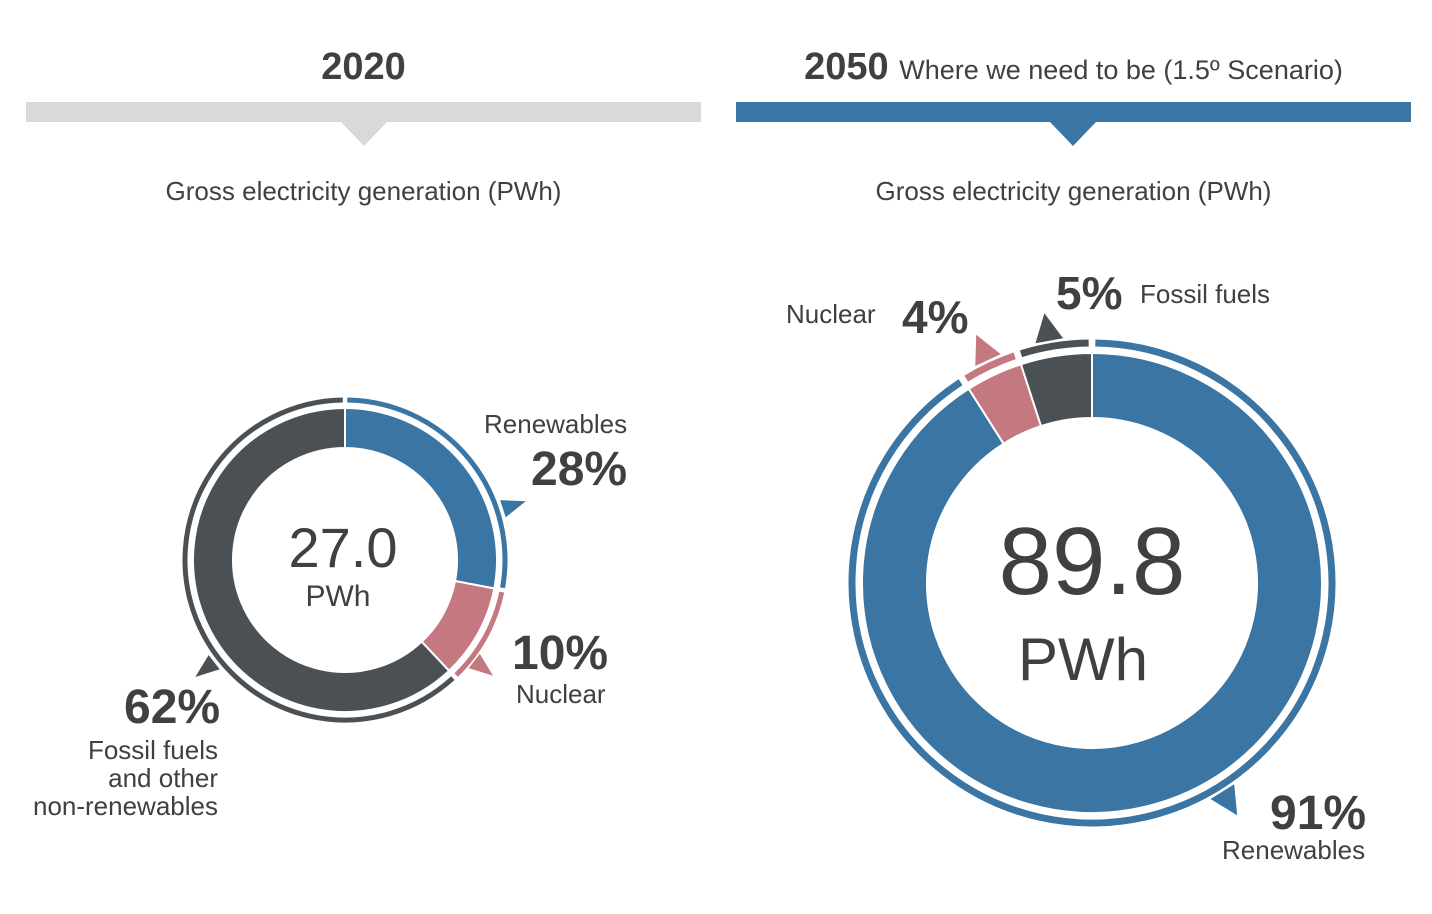  Describe the element at coordinates (1121, 70) in the screenshot. I see `scenario-label: Where we need to be (1.5º Scenario)` at that location.